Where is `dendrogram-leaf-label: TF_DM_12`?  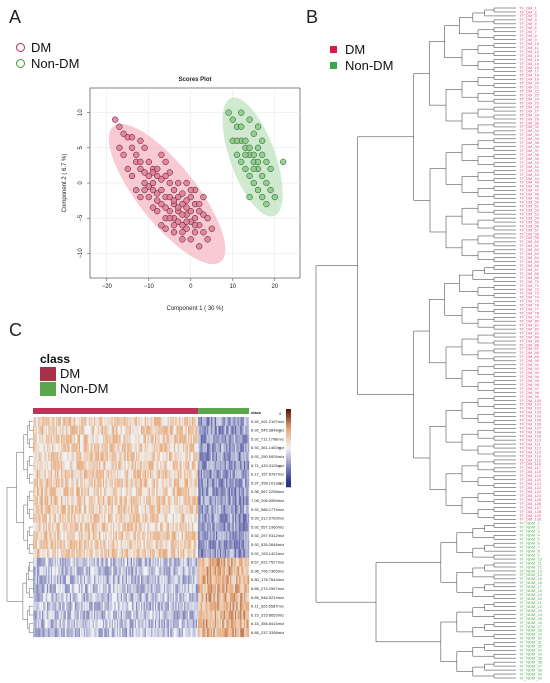 dendrogram-leaf-label: TF_DM_12 is located at coordinates (529, 51).